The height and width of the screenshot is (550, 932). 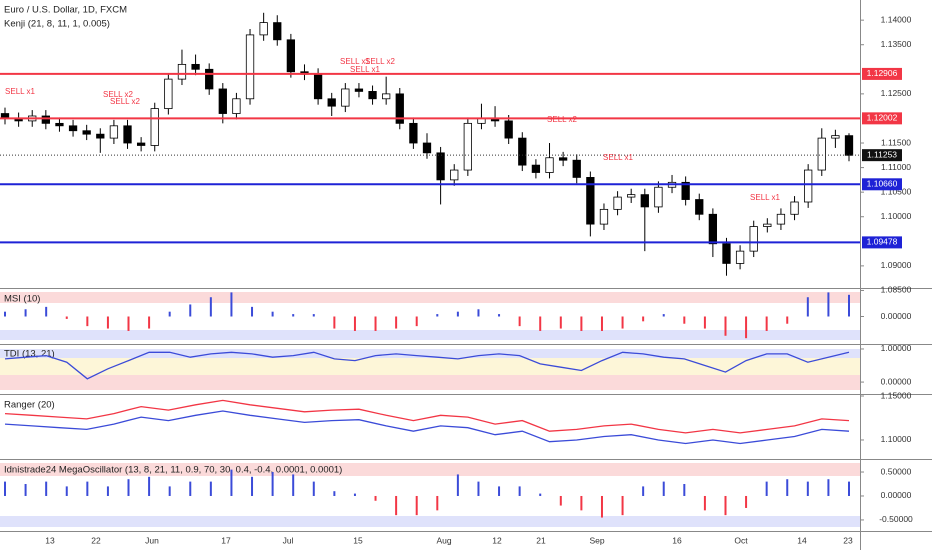 I want to click on msi-upper-band, so click(x=430, y=297).